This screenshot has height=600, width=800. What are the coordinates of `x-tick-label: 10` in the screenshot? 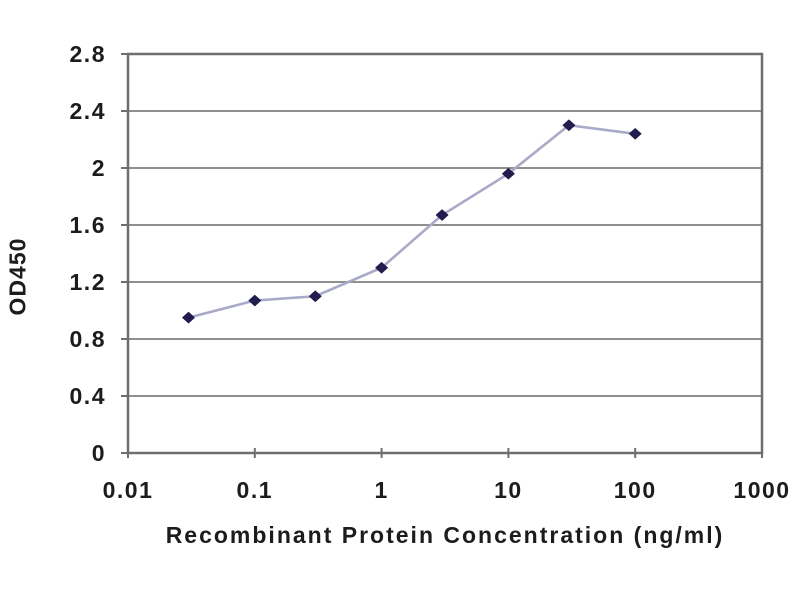 It's located at (508, 490).